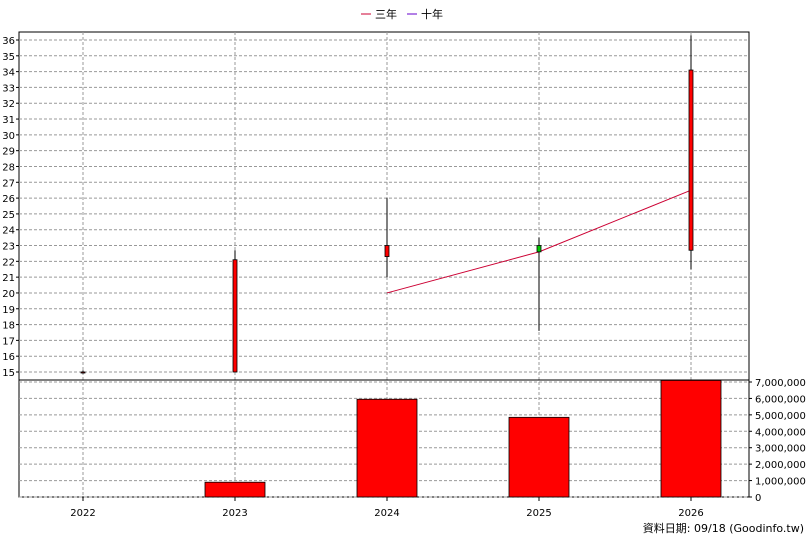  What do you see at coordinates (780, 482) in the screenshot?
I see `volume-tick-label: 1,000,000` at bounding box center [780, 482].